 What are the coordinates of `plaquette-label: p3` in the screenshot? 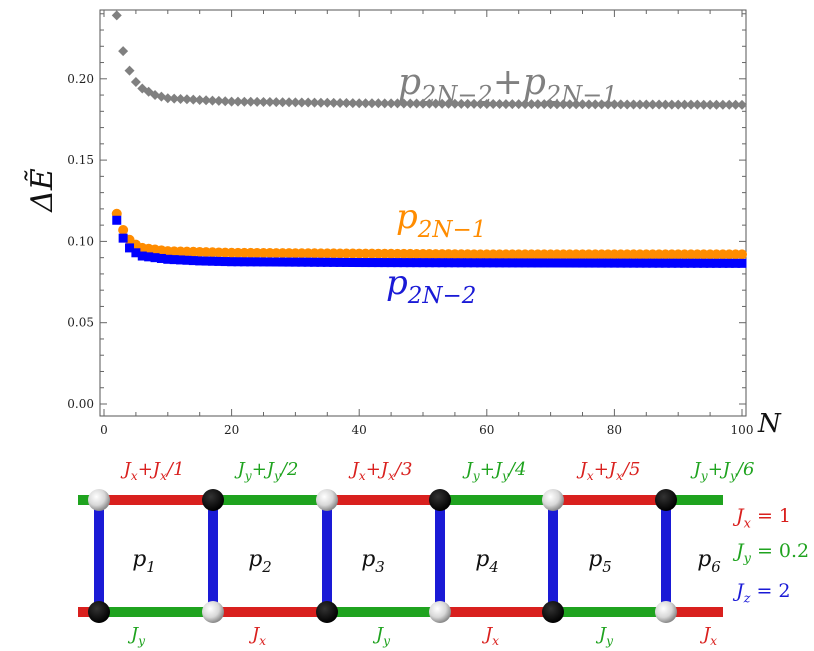 It's located at (373, 561).